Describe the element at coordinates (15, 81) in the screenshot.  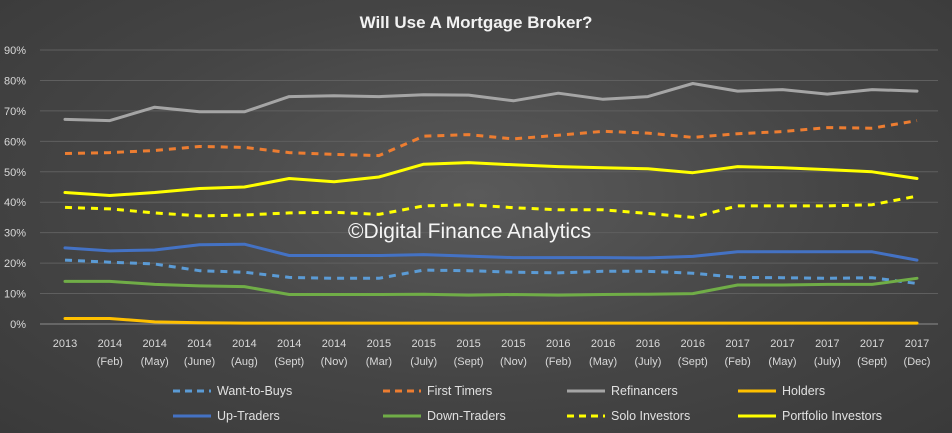
I see `y-tick-label: 80%` at that location.